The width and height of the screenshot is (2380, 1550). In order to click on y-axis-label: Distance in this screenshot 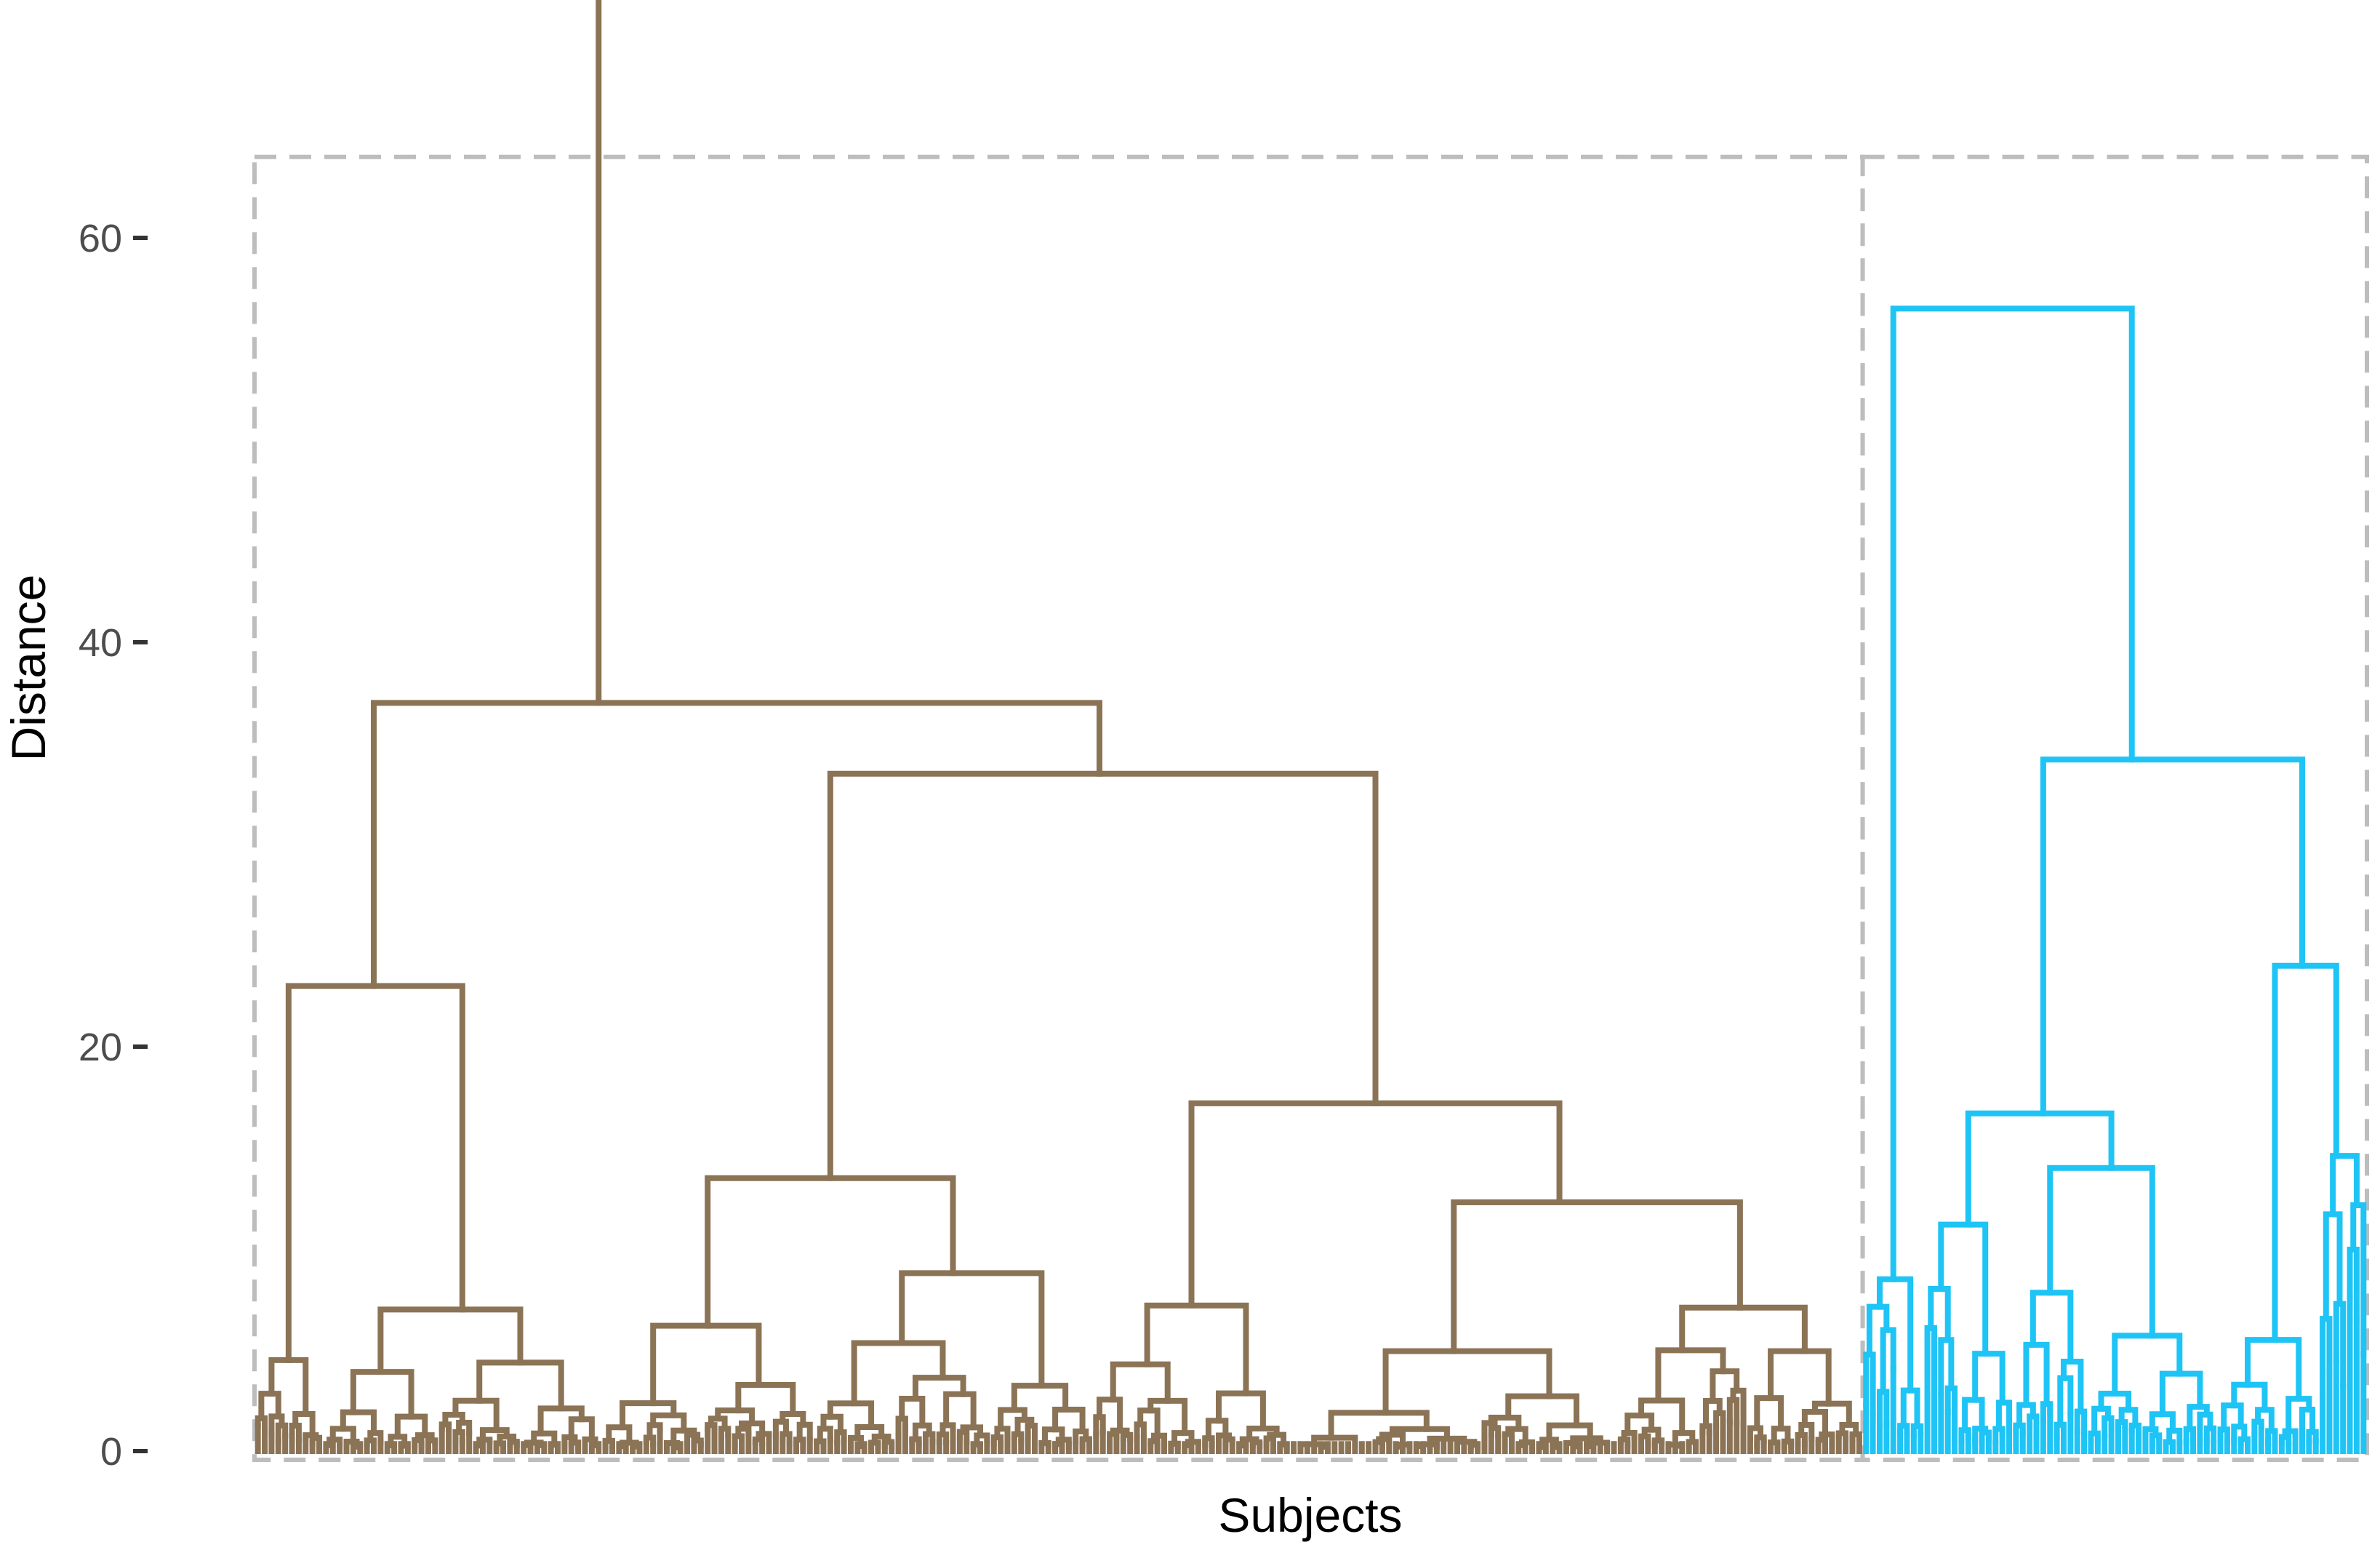, I will do `click(28, 668)`.